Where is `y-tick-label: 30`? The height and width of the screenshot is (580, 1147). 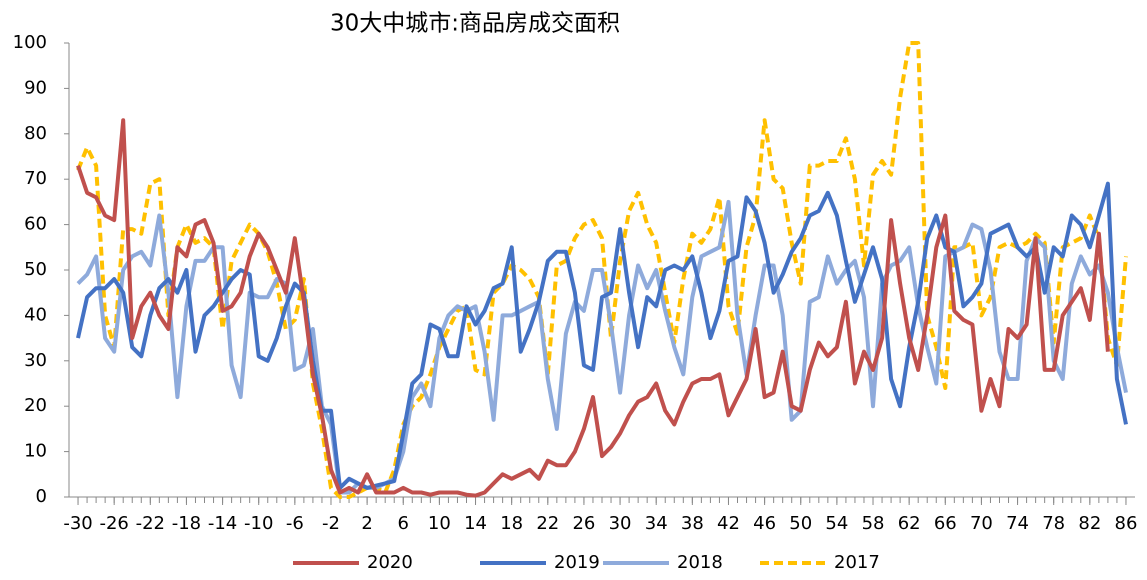
y-tick-label: 30 is located at coordinates (35, 360).